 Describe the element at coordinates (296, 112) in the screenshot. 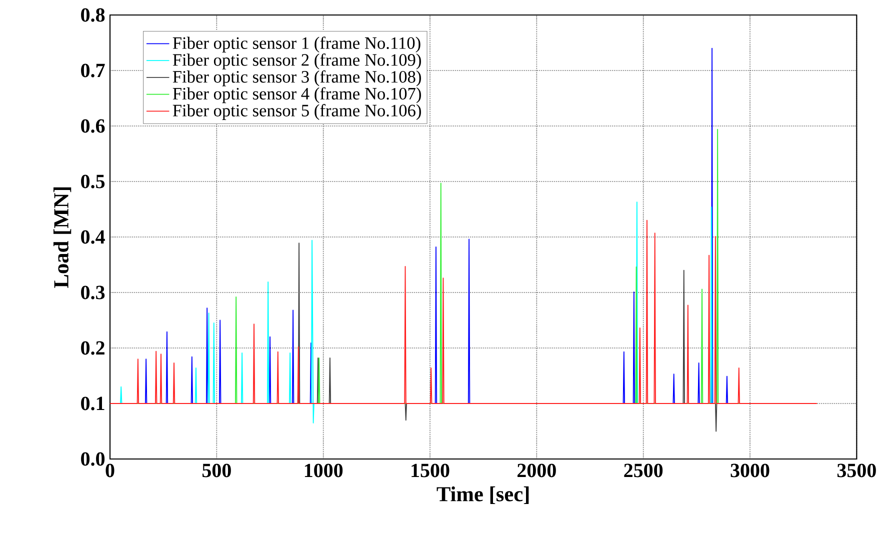

I see `legend-label: Fiber optic sensor 5 (frame No.106)` at that location.